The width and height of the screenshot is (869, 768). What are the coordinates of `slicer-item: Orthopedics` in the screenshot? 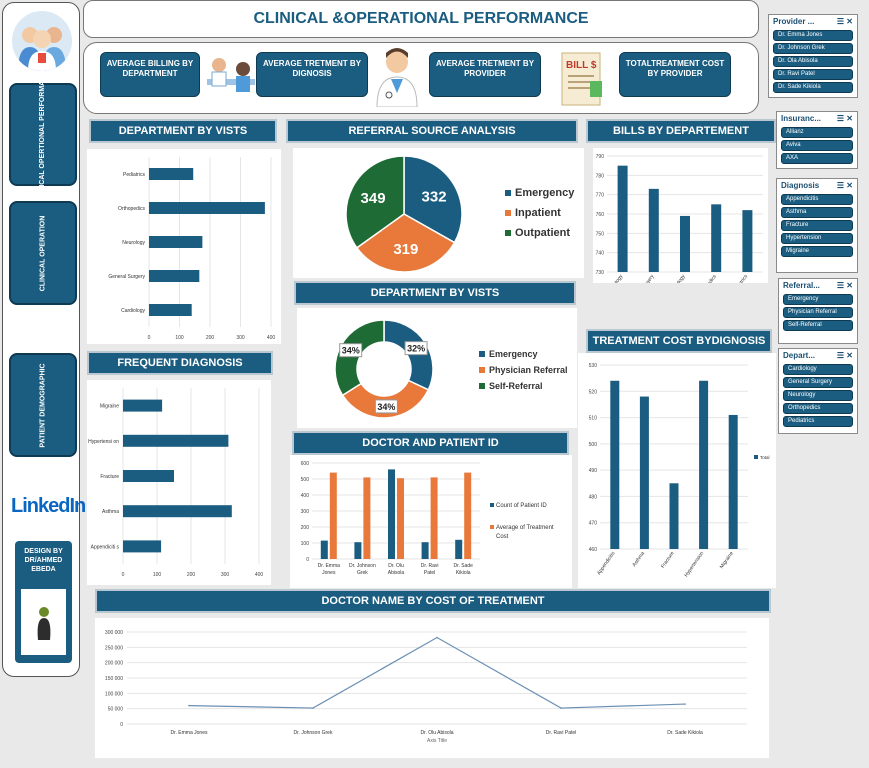 It's located at (818, 408).